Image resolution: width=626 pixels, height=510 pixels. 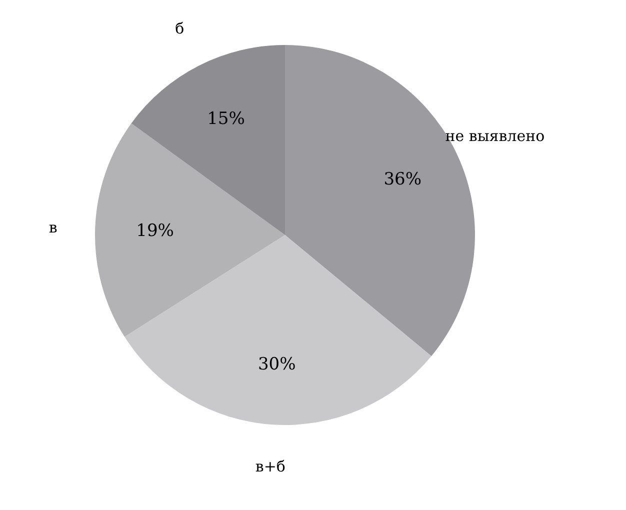 I want to click on data-label: 36%, so click(x=403, y=180).